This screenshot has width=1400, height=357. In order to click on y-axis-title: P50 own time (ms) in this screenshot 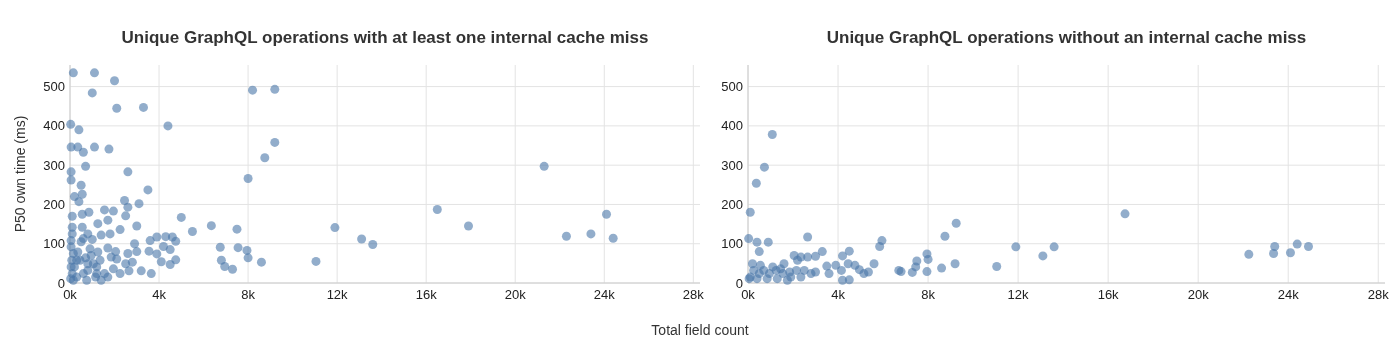, I will do `click(20, 174)`.